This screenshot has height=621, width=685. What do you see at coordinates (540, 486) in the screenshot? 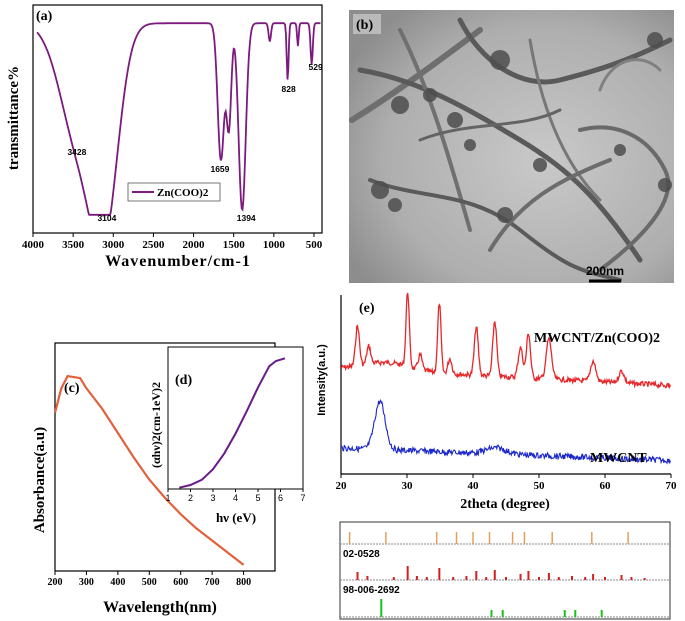
I see `x-tick-label: 50` at bounding box center [540, 486].